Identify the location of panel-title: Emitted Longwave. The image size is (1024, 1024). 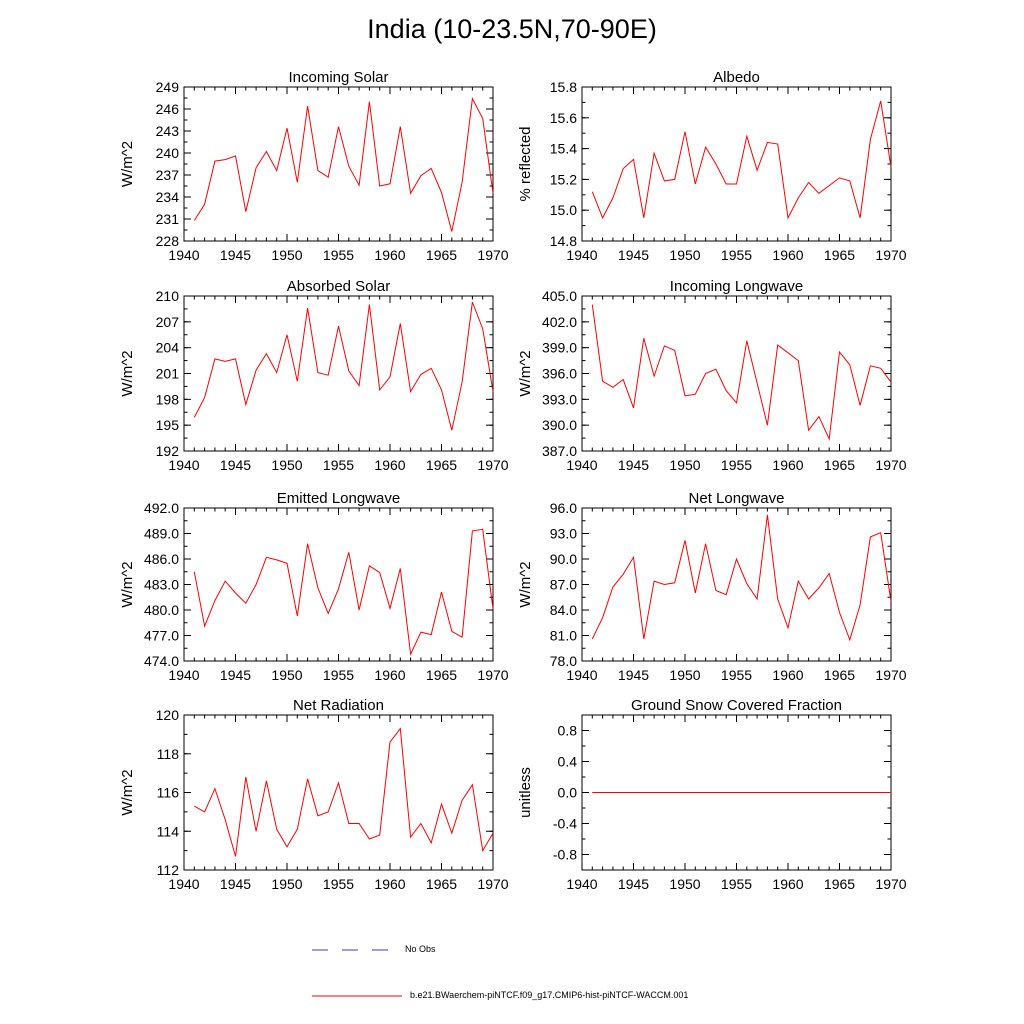
(338, 498).